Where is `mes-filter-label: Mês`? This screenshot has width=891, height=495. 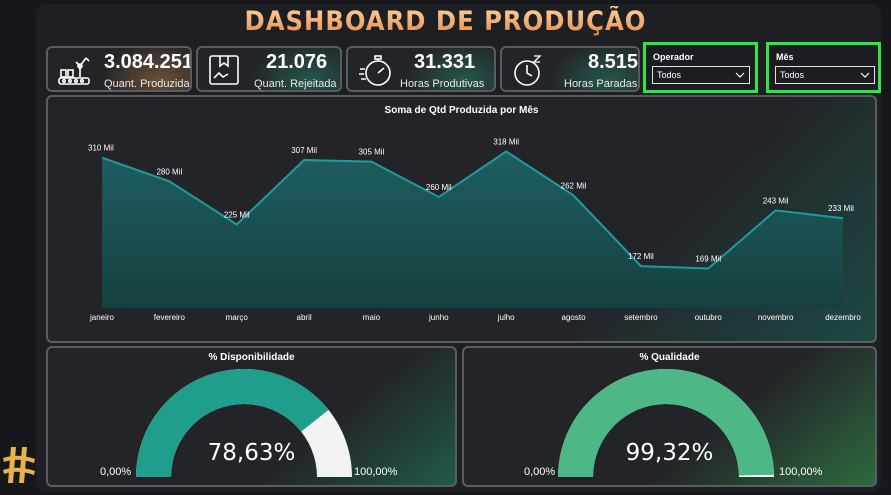 mes-filter-label: Mês is located at coordinates (785, 57).